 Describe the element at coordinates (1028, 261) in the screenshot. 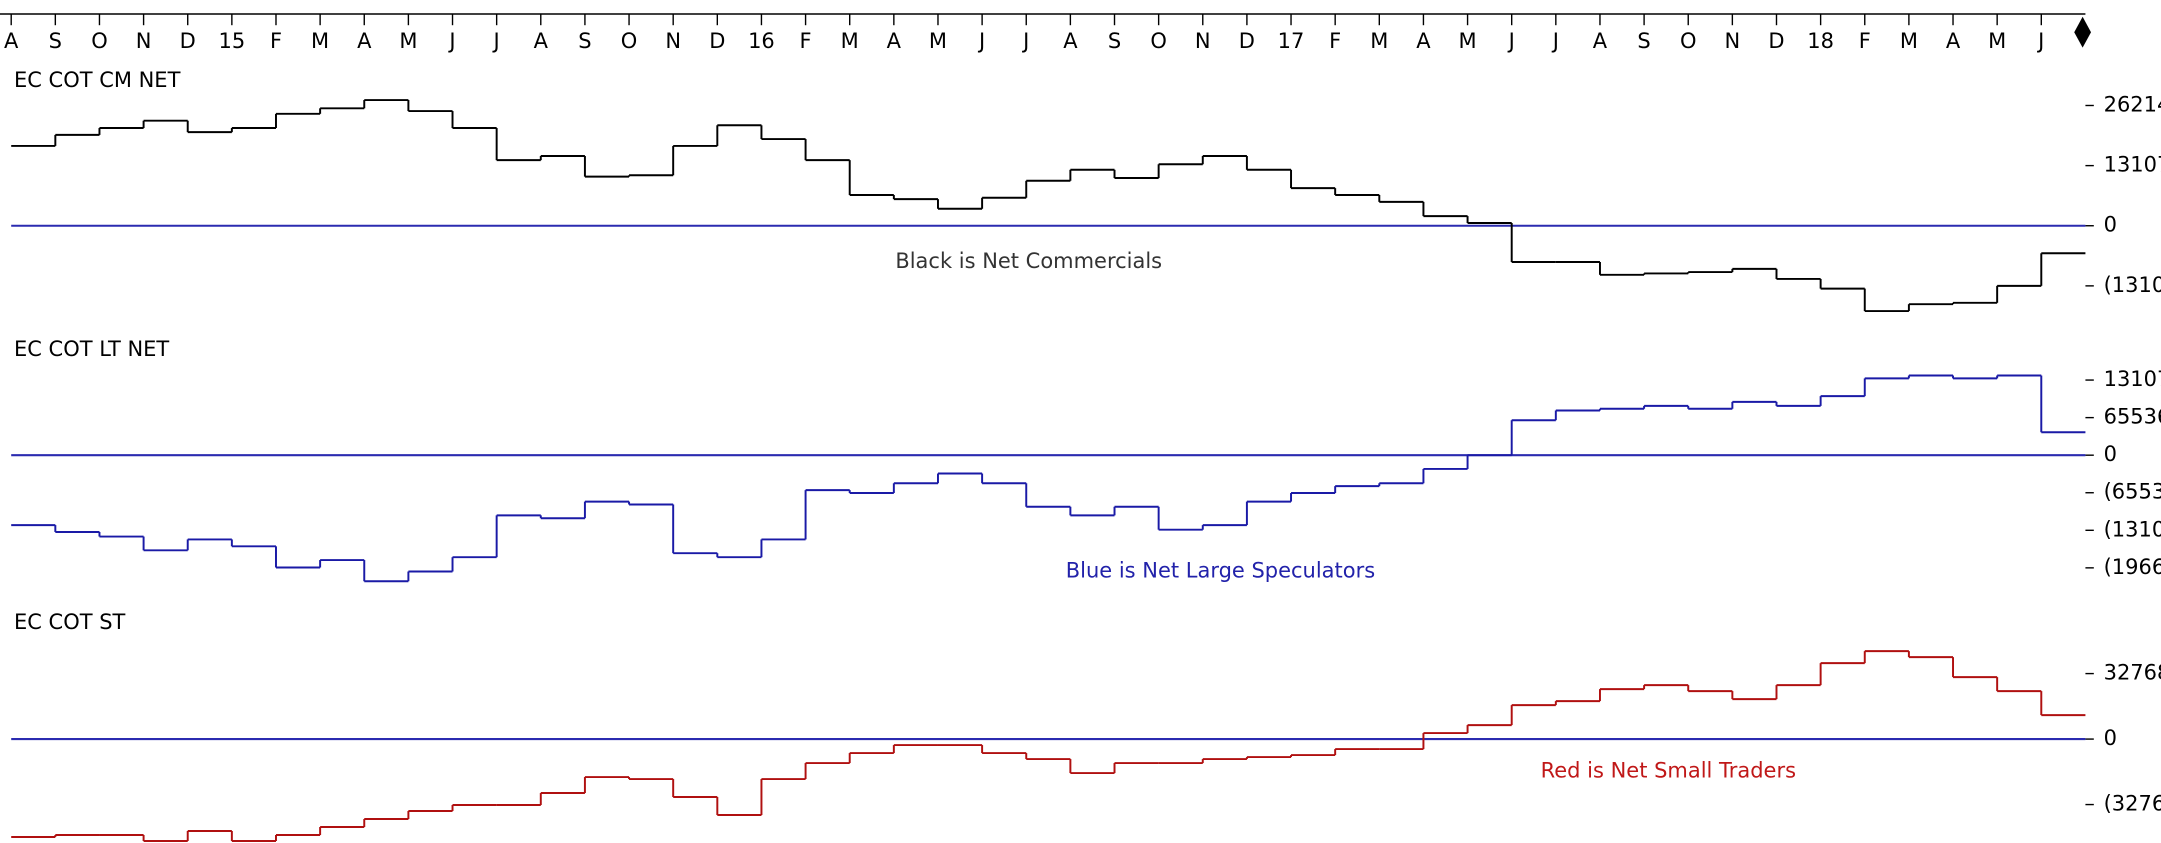

I see `annotation: Black is Net Commercials` at that location.